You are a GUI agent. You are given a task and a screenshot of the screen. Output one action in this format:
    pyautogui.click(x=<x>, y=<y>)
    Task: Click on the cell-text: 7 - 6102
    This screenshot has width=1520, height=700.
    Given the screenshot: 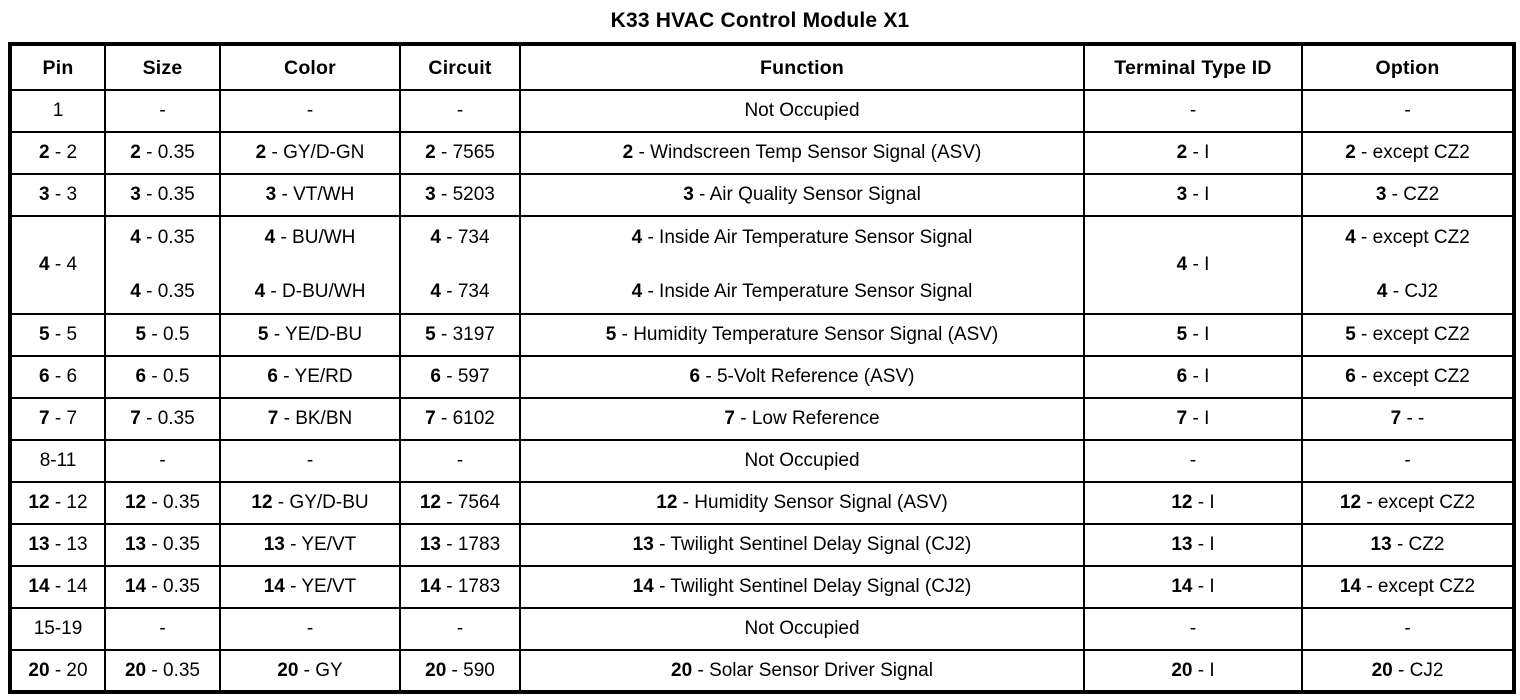 What is the action you would take?
    pyautogui.click(x=460, y=418)
    